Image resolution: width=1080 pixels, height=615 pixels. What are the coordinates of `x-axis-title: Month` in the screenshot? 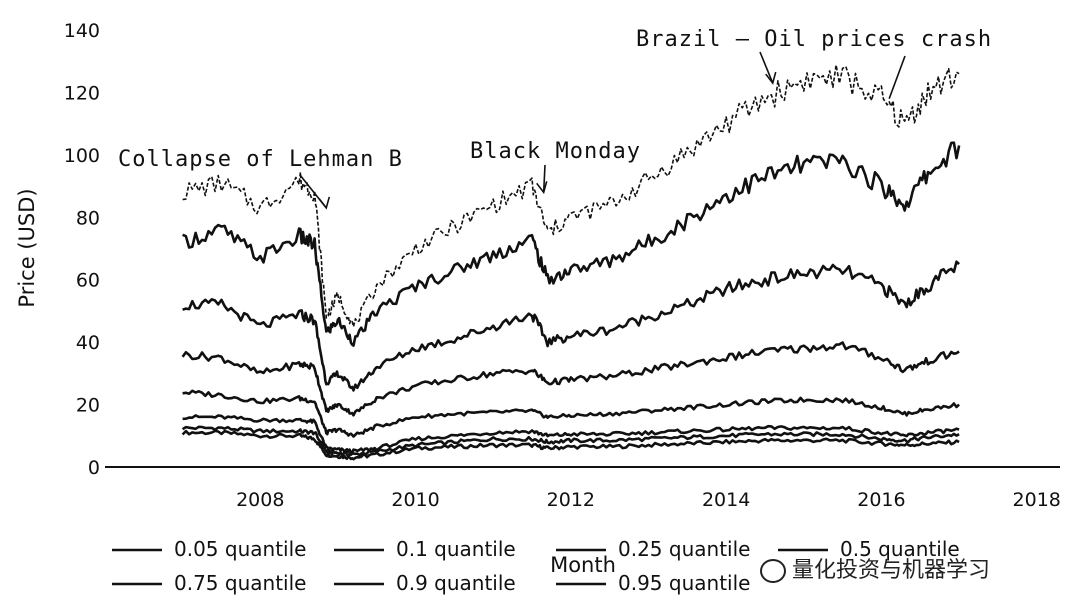 It's located at (583, 565).